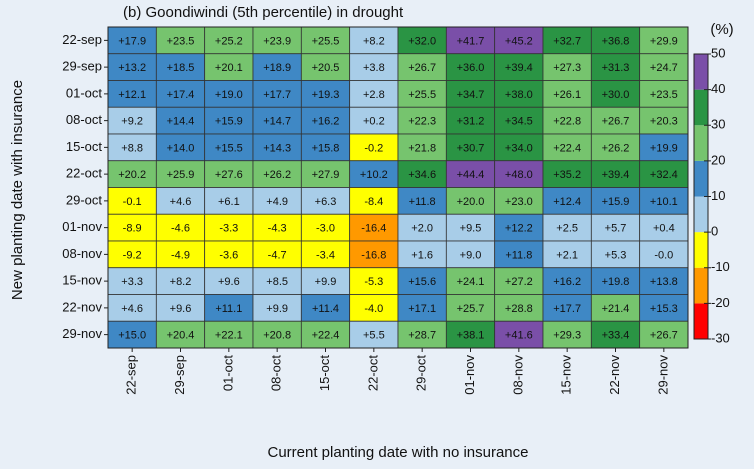 The image size is (754, 469). I want to click on cell-label: +6.3, so click(326, 202).